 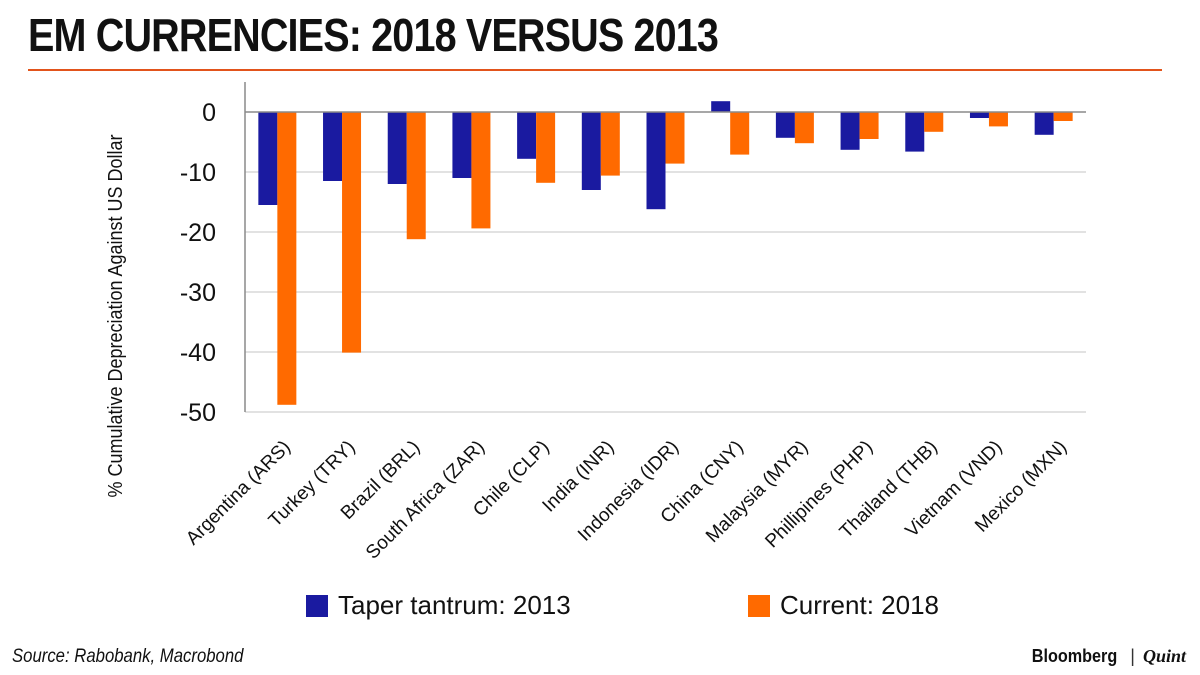 I want to click on legend-item-2018: Current: 2018, so click(x=843, y=605).